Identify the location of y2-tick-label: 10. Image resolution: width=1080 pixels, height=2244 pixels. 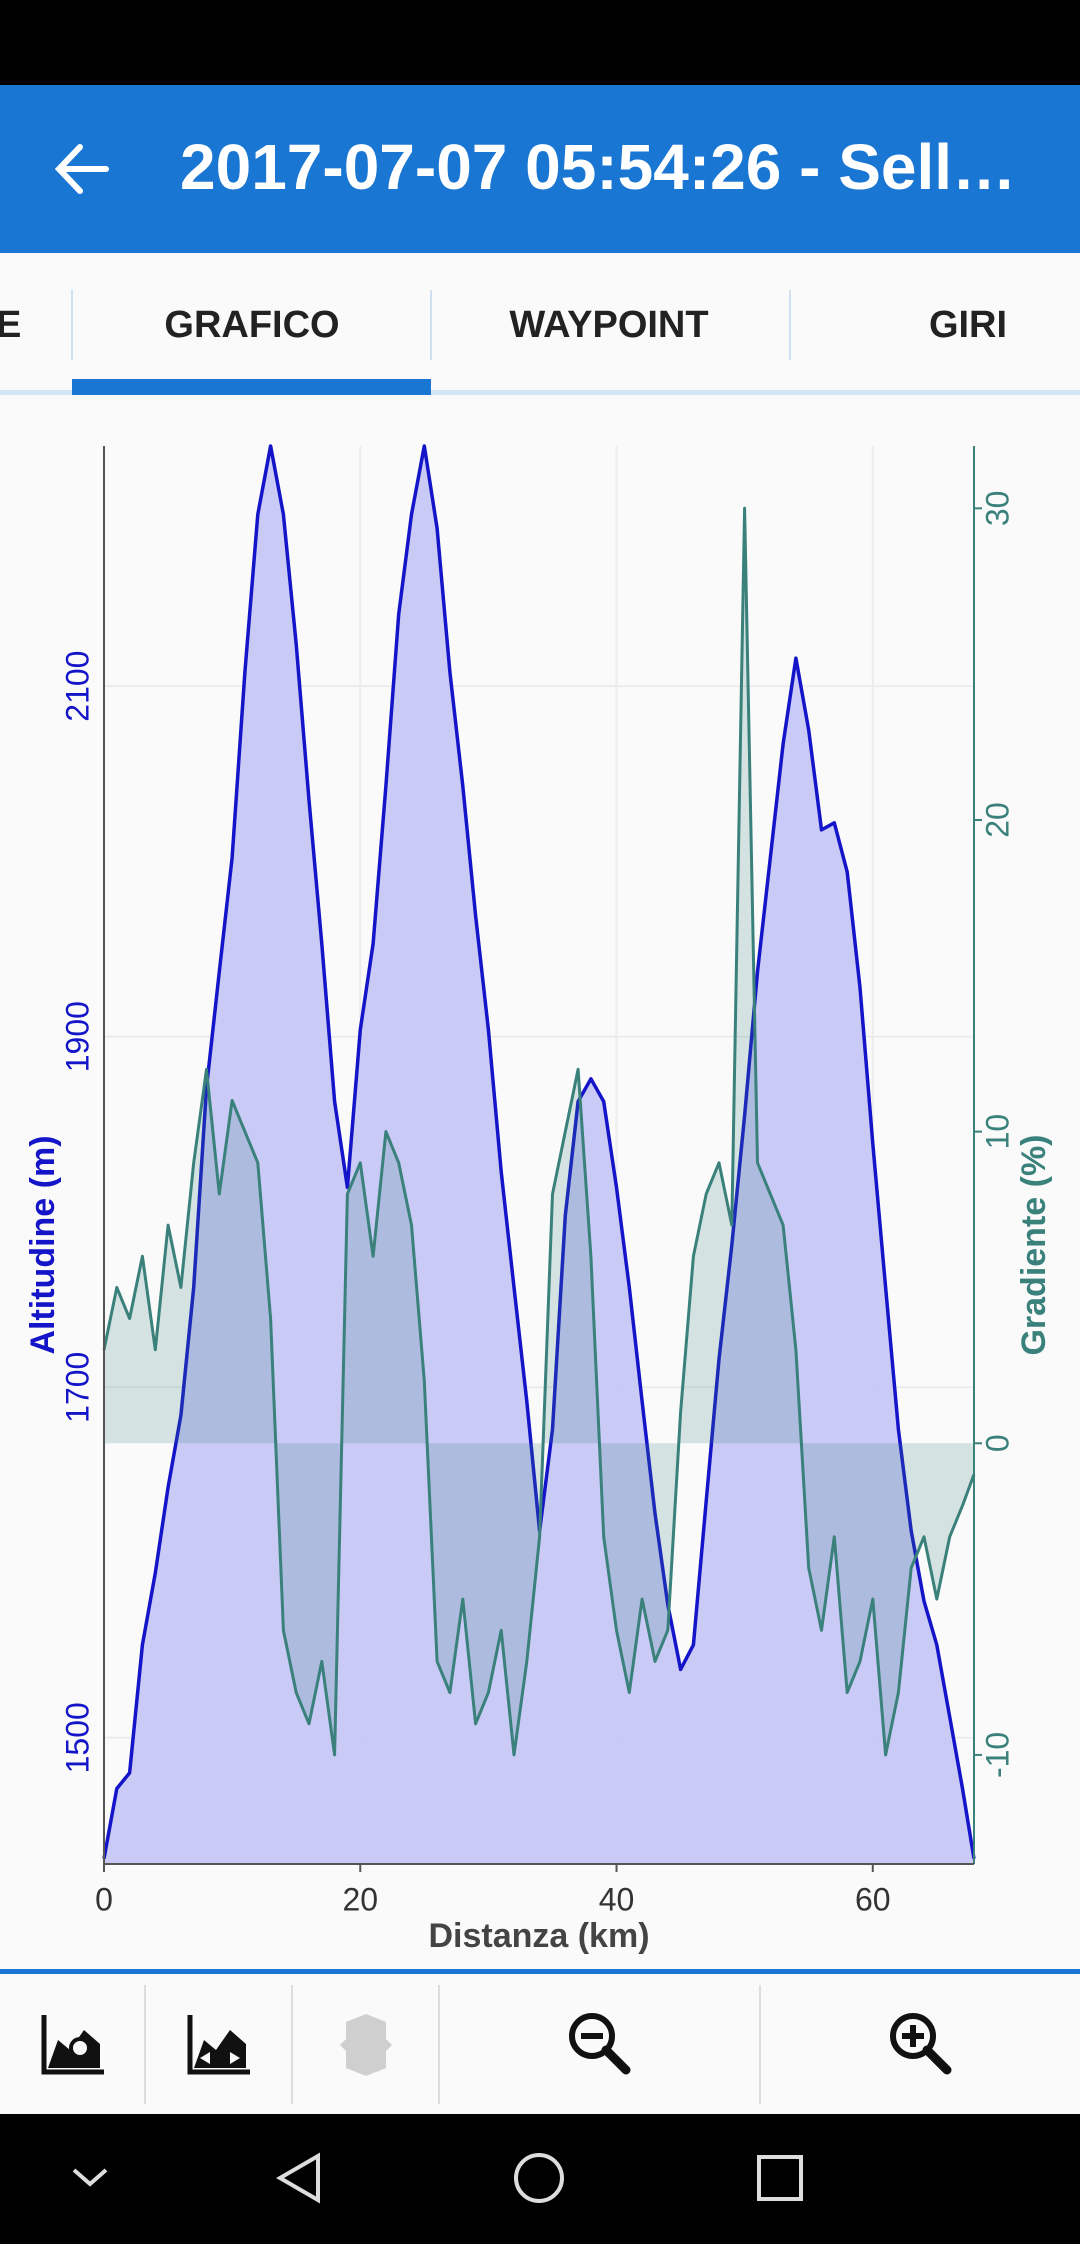
(997, 1132).